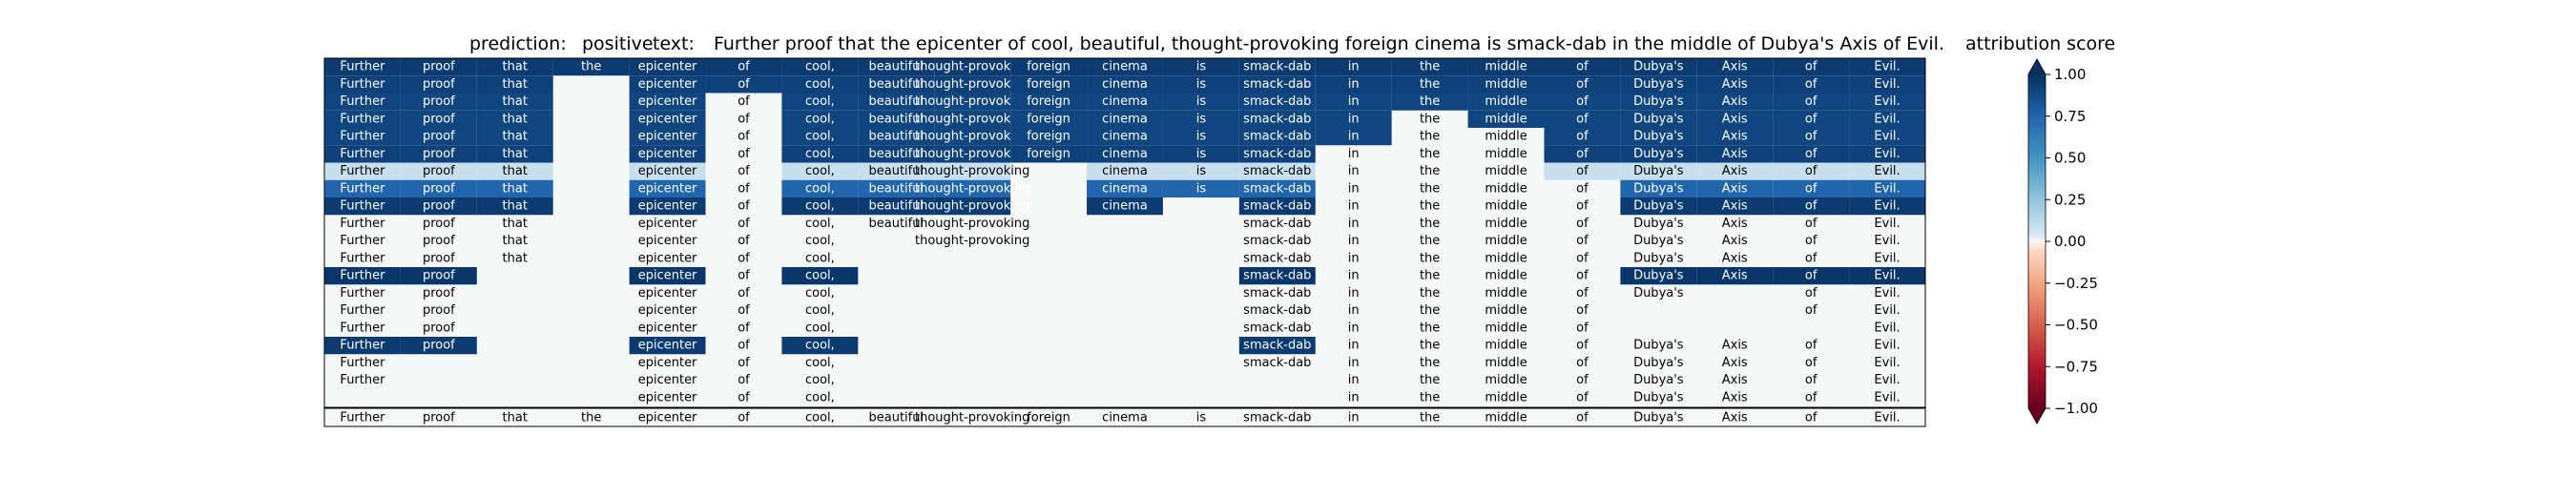 This screenshot has height=477, width=2576. What do you see at coordinates (515, 418) in the screenshot?
I see `baseline-token-label: that` at bounding box center [515, 418].